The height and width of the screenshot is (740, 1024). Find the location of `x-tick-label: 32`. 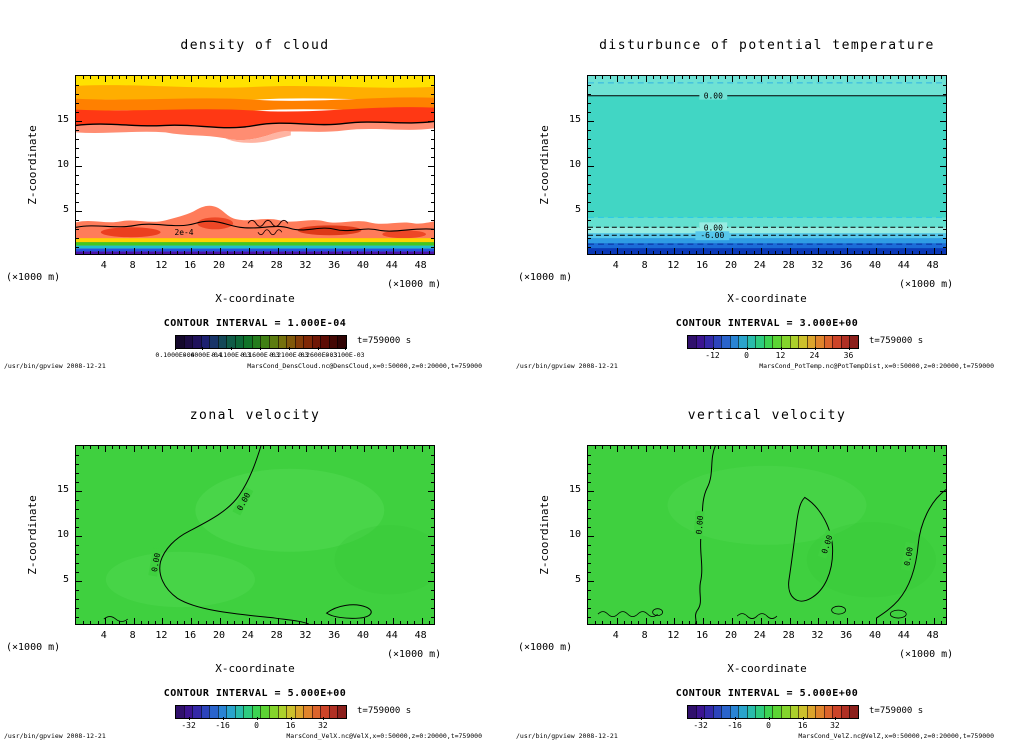

x-tick-label: 32 is located at coordinates (305, 635).